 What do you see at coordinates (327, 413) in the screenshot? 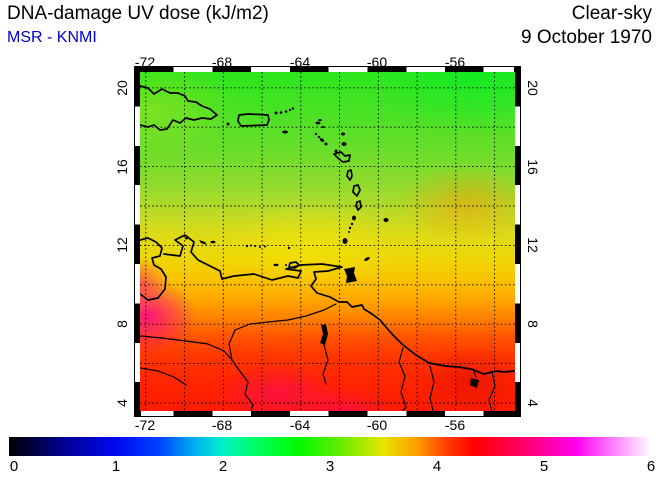
I see `map-frame-bottom` at bounding box center [327, 413].